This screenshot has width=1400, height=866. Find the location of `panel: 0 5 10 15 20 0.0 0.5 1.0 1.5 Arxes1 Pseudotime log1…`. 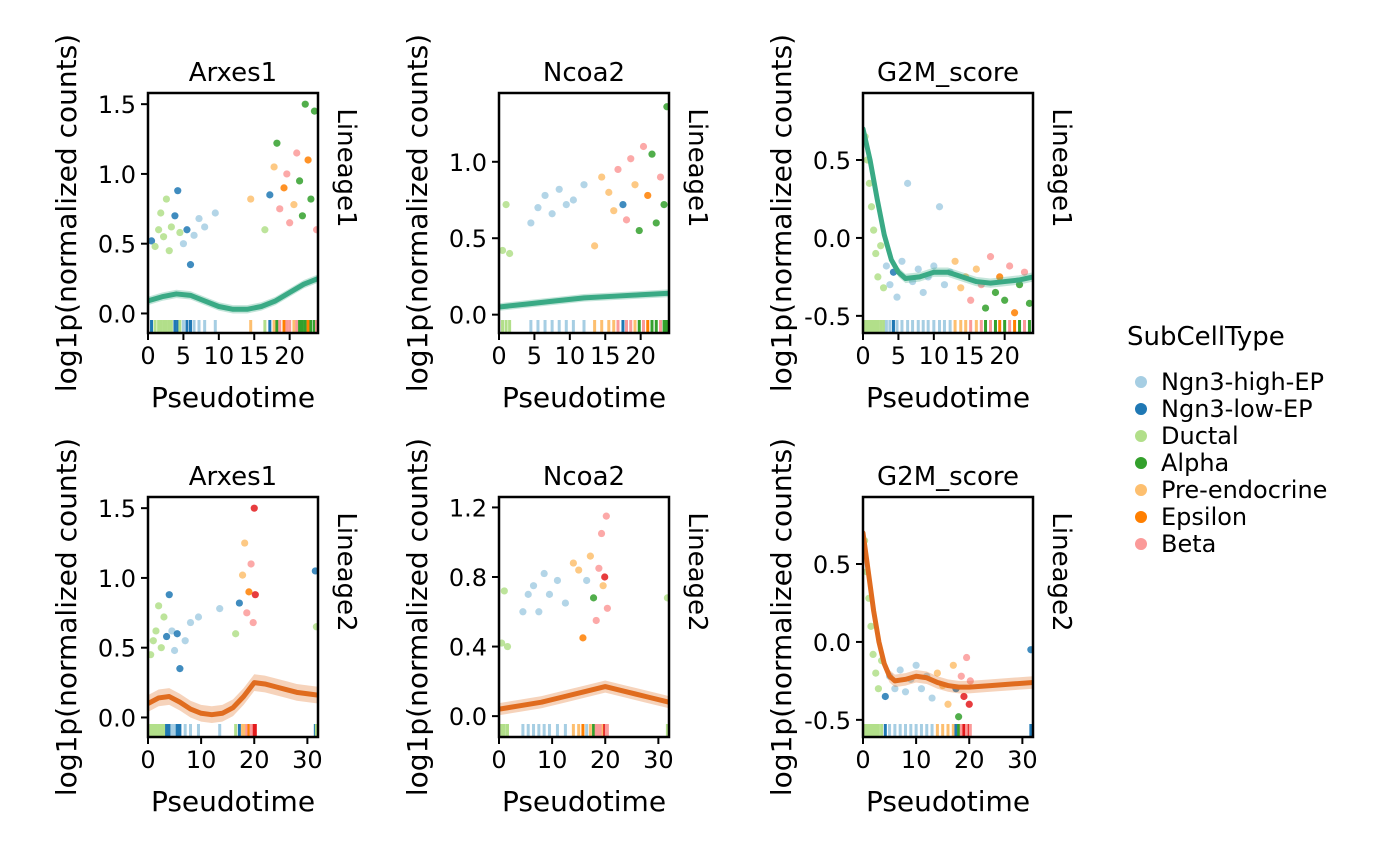

panel: 0 5 10 15 20 0.0 0.5 1.0 1.5 Arxes1 Pseudotime log1… is located at coordinates (205, 224).